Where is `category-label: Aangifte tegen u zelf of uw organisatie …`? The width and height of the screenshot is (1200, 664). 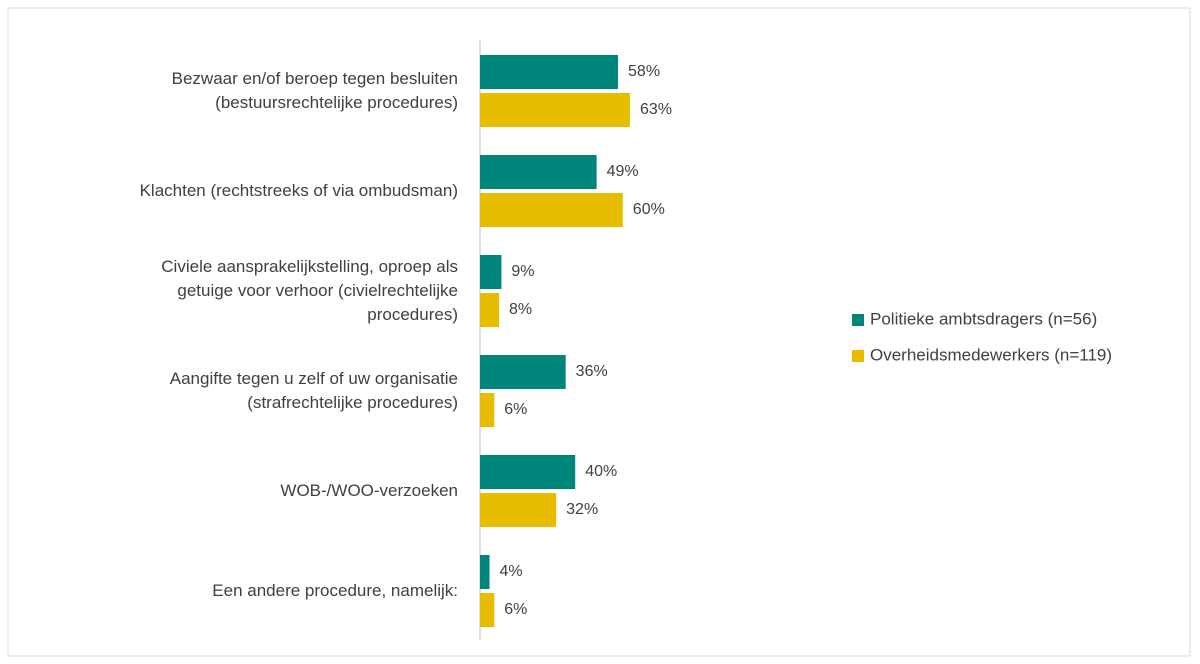 category-label: Aangifte tegen u zelf of uw organisatie … is located at coordinates (313, 390).